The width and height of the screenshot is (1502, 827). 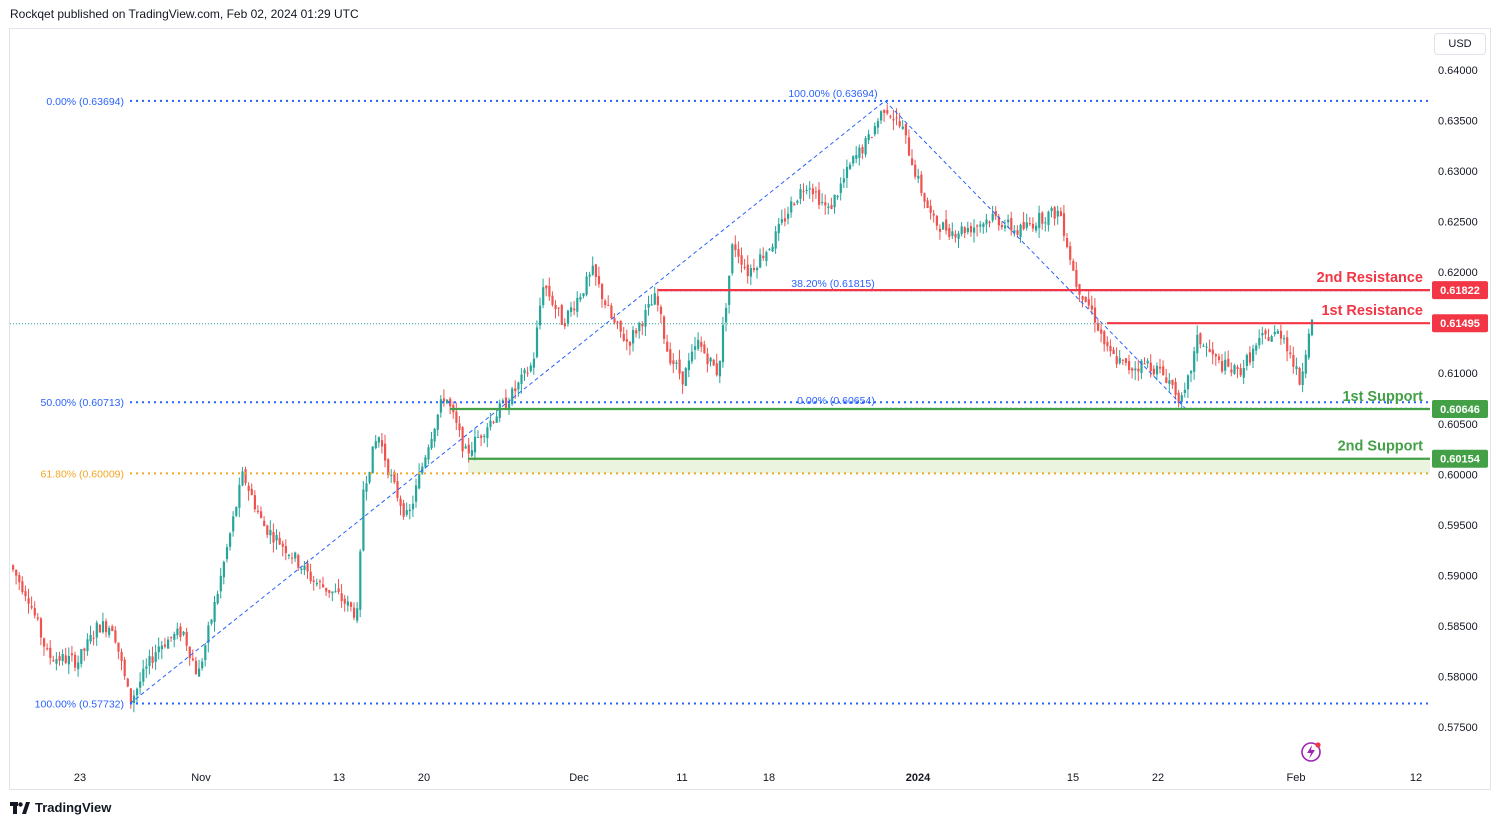 I want to click on level-label-1: 1st Resistance, so click(x=1372, y=311).